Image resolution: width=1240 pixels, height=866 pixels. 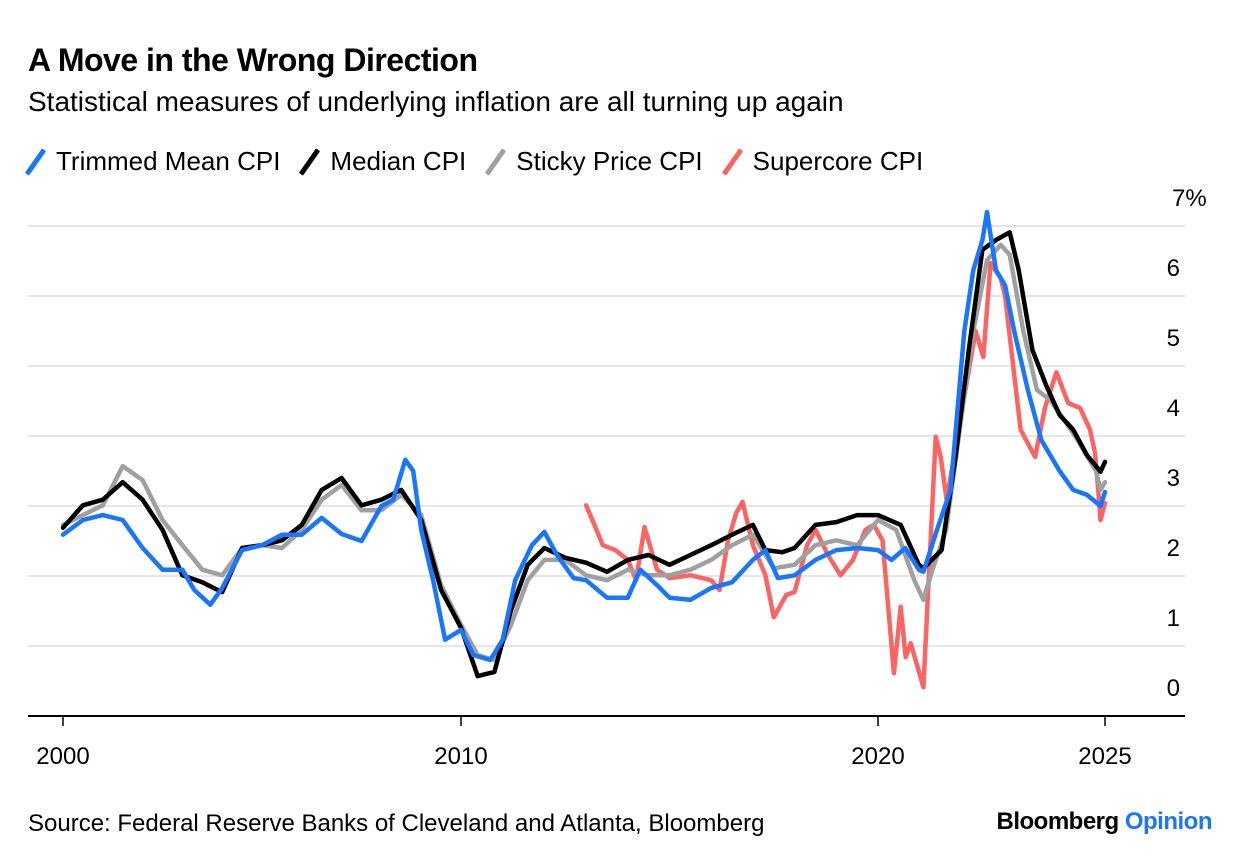 I want to click on legend-item-median: Median CPI, so click(x=384, y=161).